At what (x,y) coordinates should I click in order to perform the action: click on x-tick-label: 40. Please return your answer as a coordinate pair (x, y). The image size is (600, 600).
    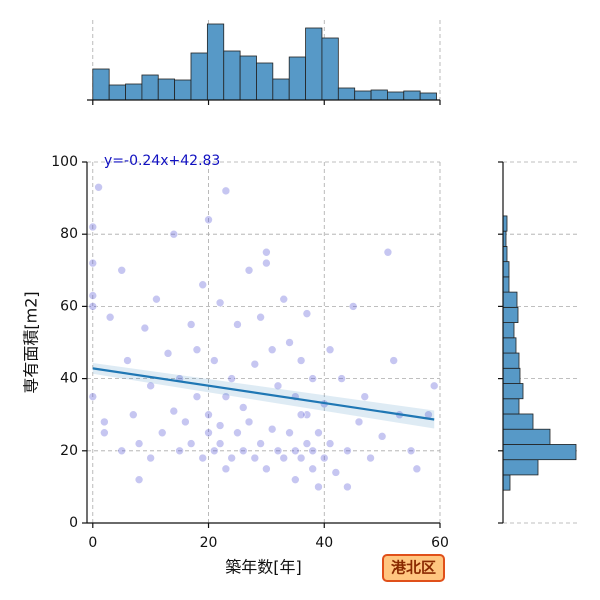
    Looking at the image, I should click on (324, 543).